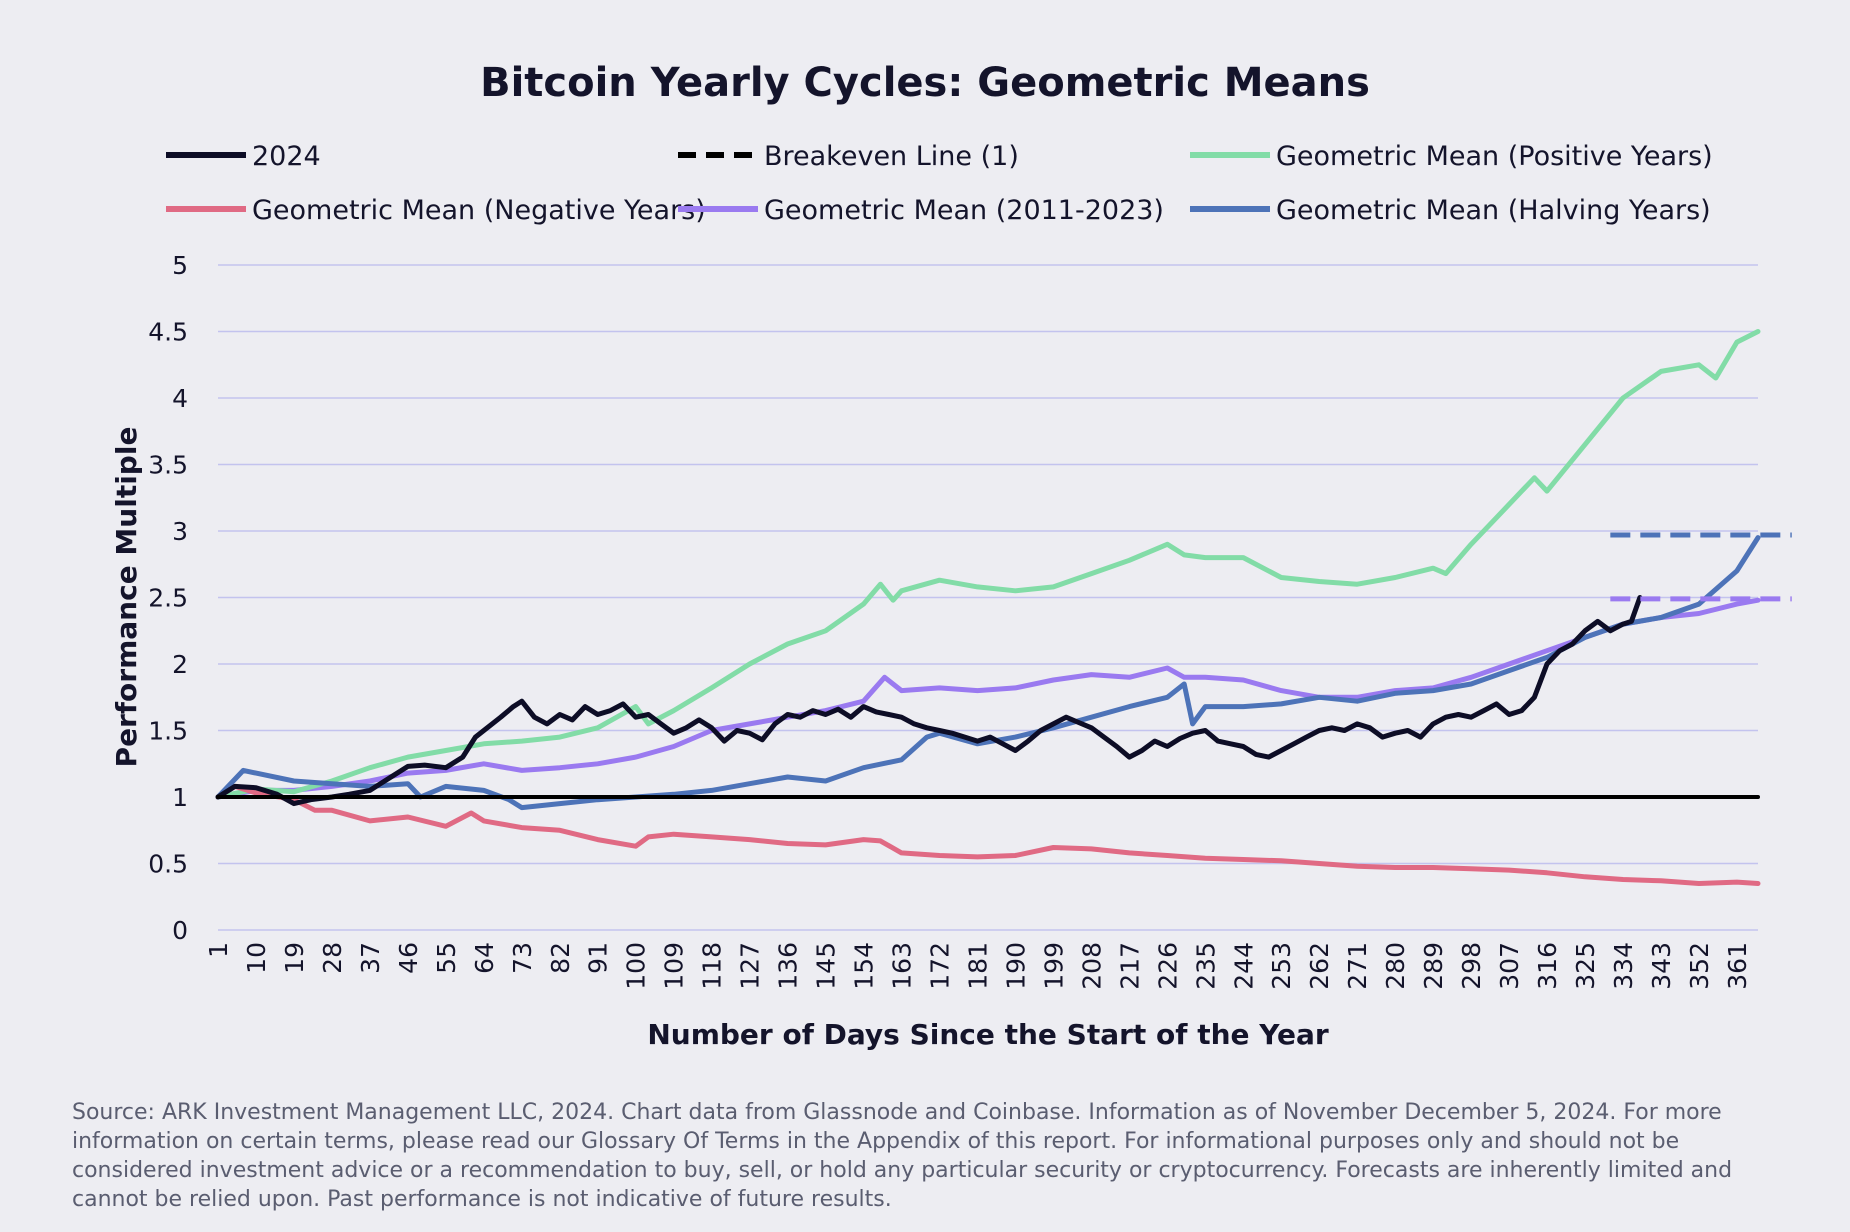 Image resolution: width=1850 pixels, height=1232 pixels. What do you see at coordinates (168, 864) in the screenshot?
I see `y-tick-label: 0.5` at bounding box center [168, 864].